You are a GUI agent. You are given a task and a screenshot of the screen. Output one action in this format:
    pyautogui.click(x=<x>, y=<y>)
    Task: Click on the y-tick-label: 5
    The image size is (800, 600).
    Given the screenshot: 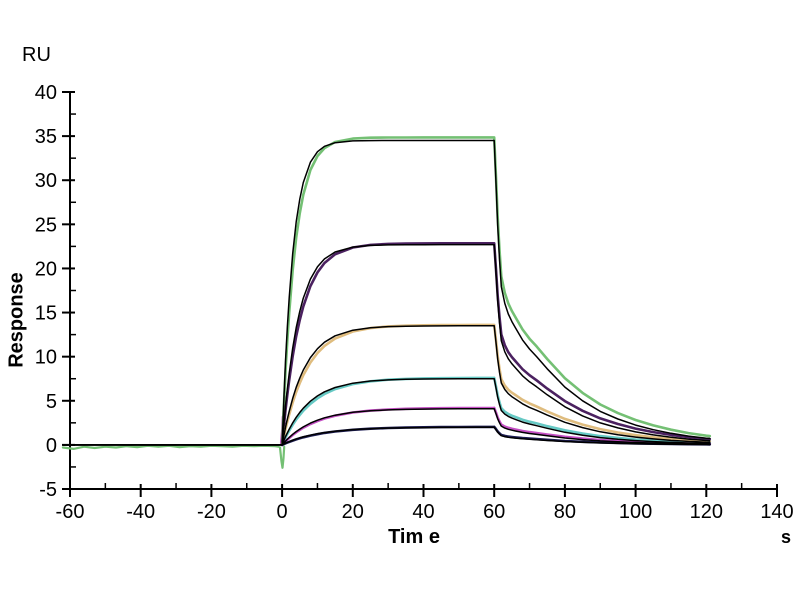 What is the action you would take?
    pyautogui.click(x=51, y=402)
    